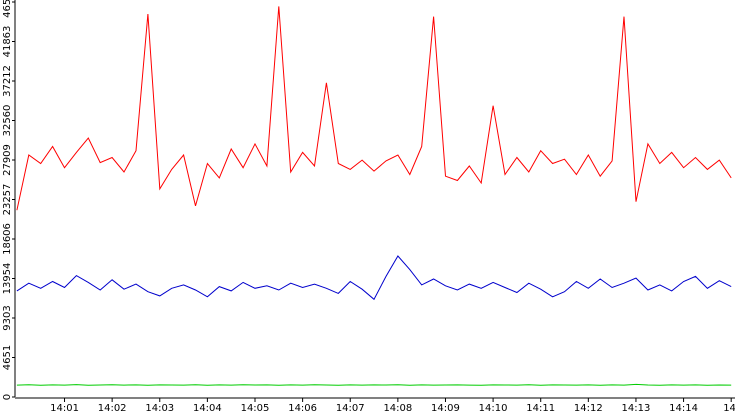  I want to click on y-tick-label: 41863, so click(7, 42).